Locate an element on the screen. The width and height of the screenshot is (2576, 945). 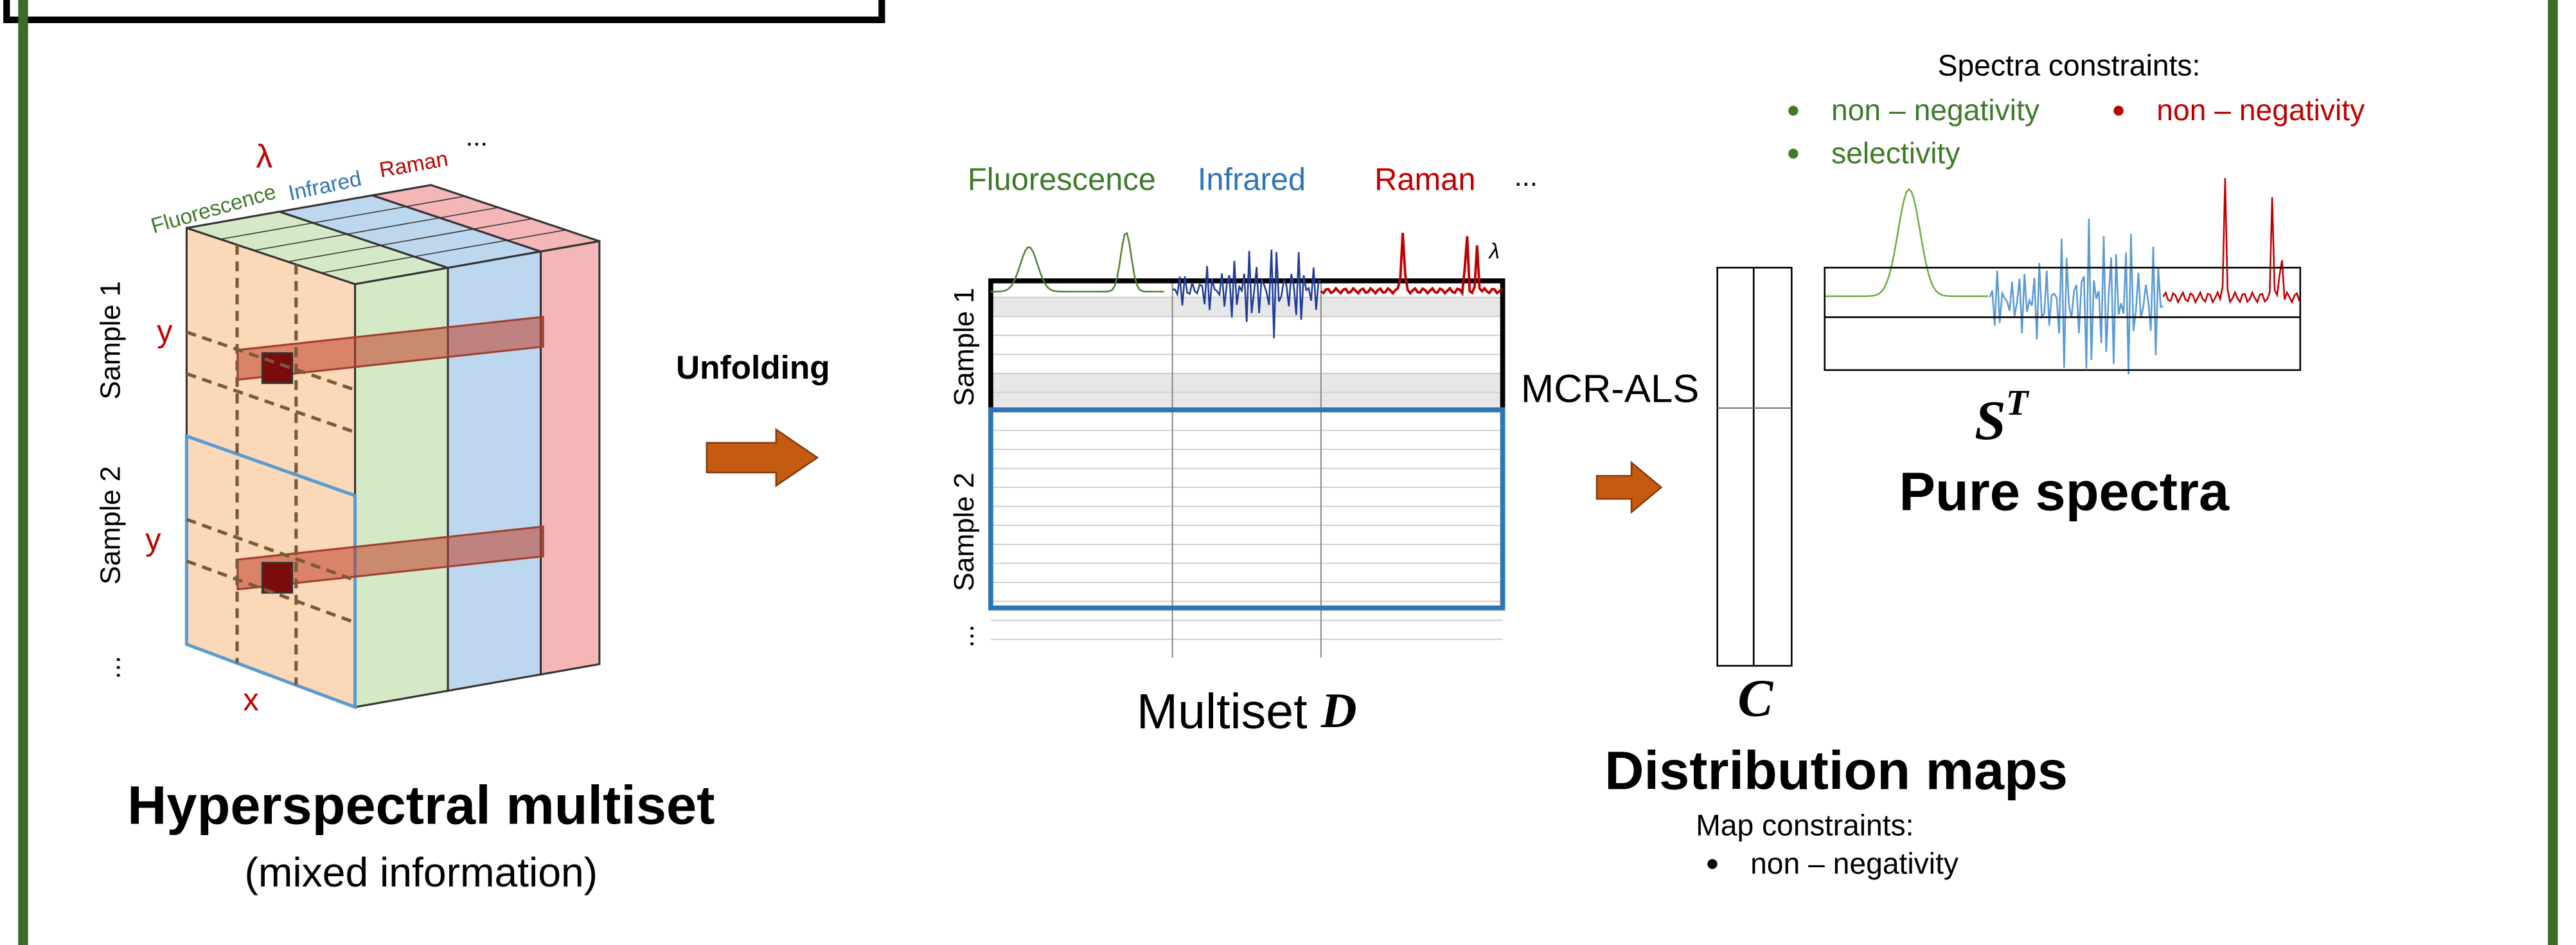
top-box is located at coordinates (444, 12).